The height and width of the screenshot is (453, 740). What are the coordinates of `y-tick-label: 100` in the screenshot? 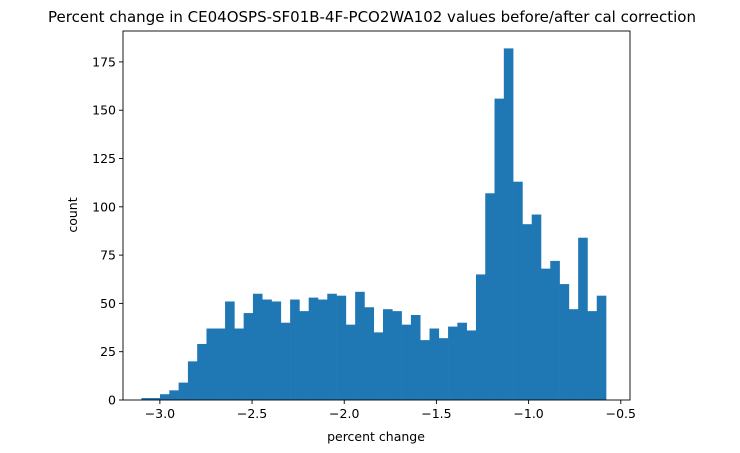 It's located at (104, 206).